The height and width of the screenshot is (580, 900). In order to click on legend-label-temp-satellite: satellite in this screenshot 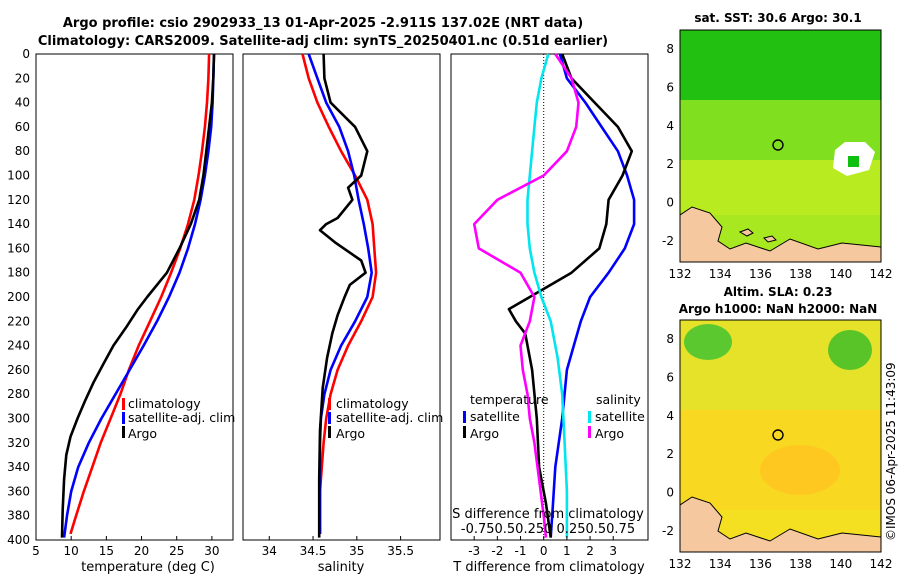, I will do `click(495, 416)`.